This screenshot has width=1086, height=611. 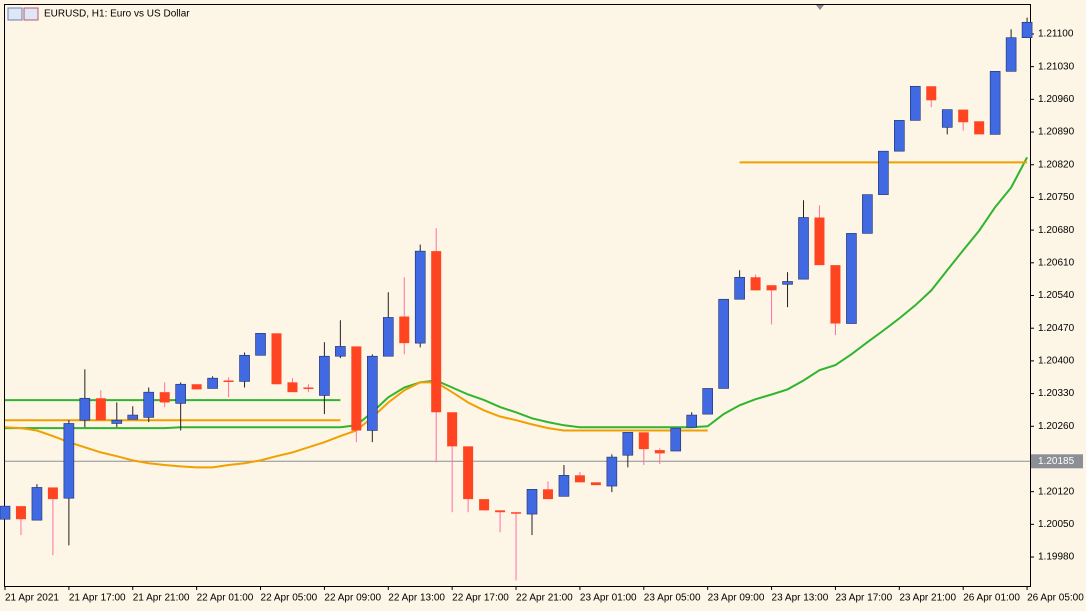 What do you see at coordinates (544, 598) in the screenshot?
I see `x-tick-label: 22 Apr 21:00` at bounding box center [544, 598].